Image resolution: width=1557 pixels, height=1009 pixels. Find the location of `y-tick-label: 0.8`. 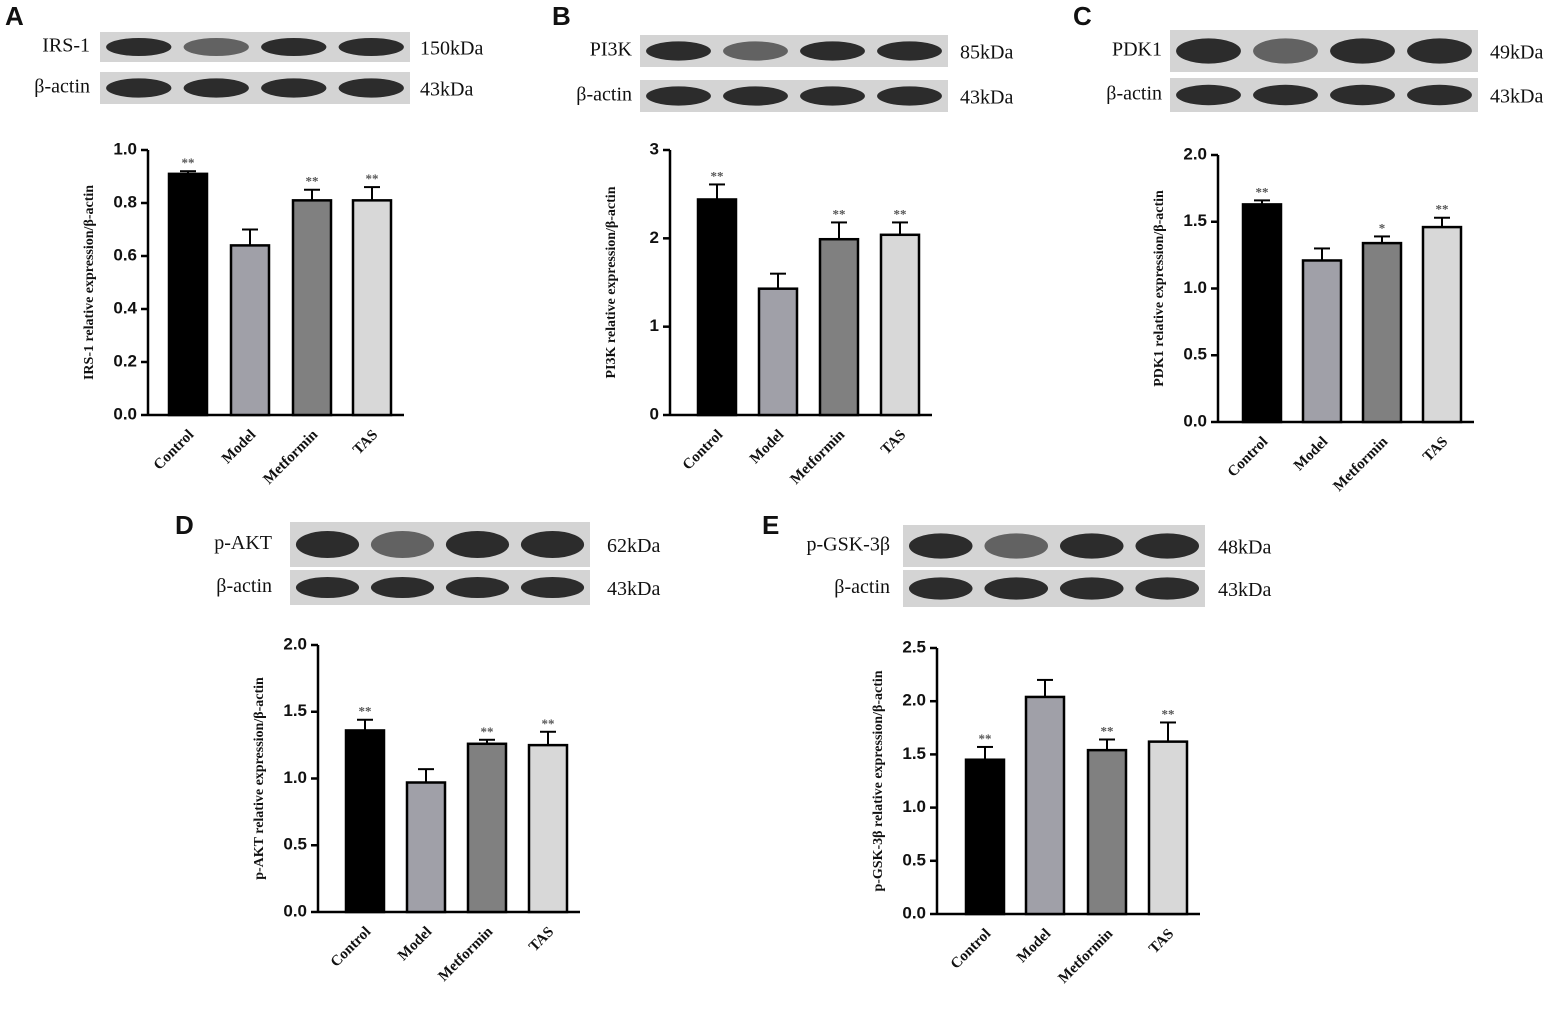

y-tick-label: 0.8 is located at coordinates (125, 201).